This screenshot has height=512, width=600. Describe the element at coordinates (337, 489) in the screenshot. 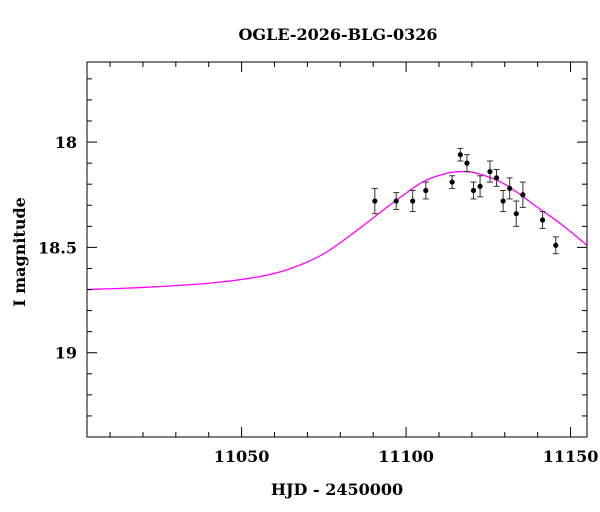

I see `x-axis-label: HJD - 2450000` at that location.